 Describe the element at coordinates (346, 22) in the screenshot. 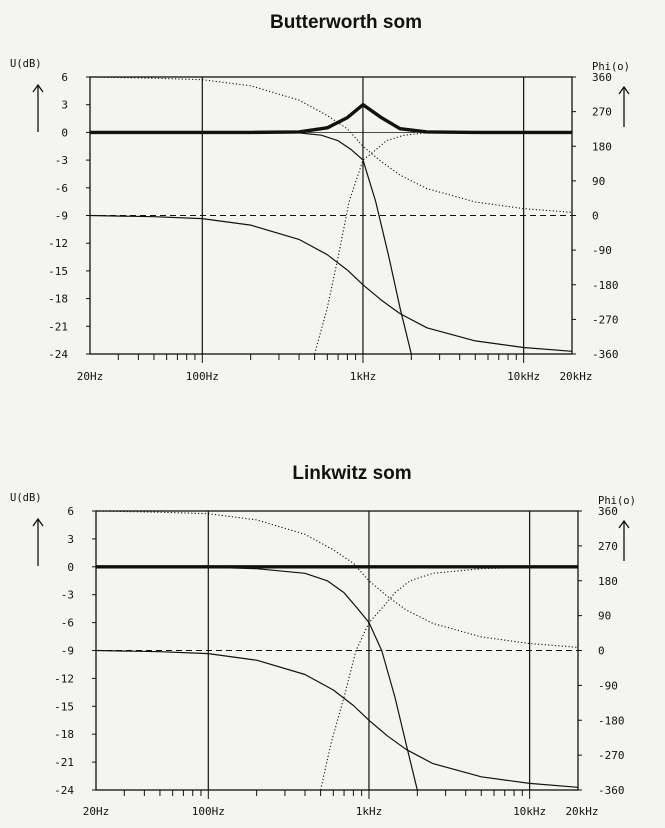

I see `chart-title: Butterworth som` at that location.